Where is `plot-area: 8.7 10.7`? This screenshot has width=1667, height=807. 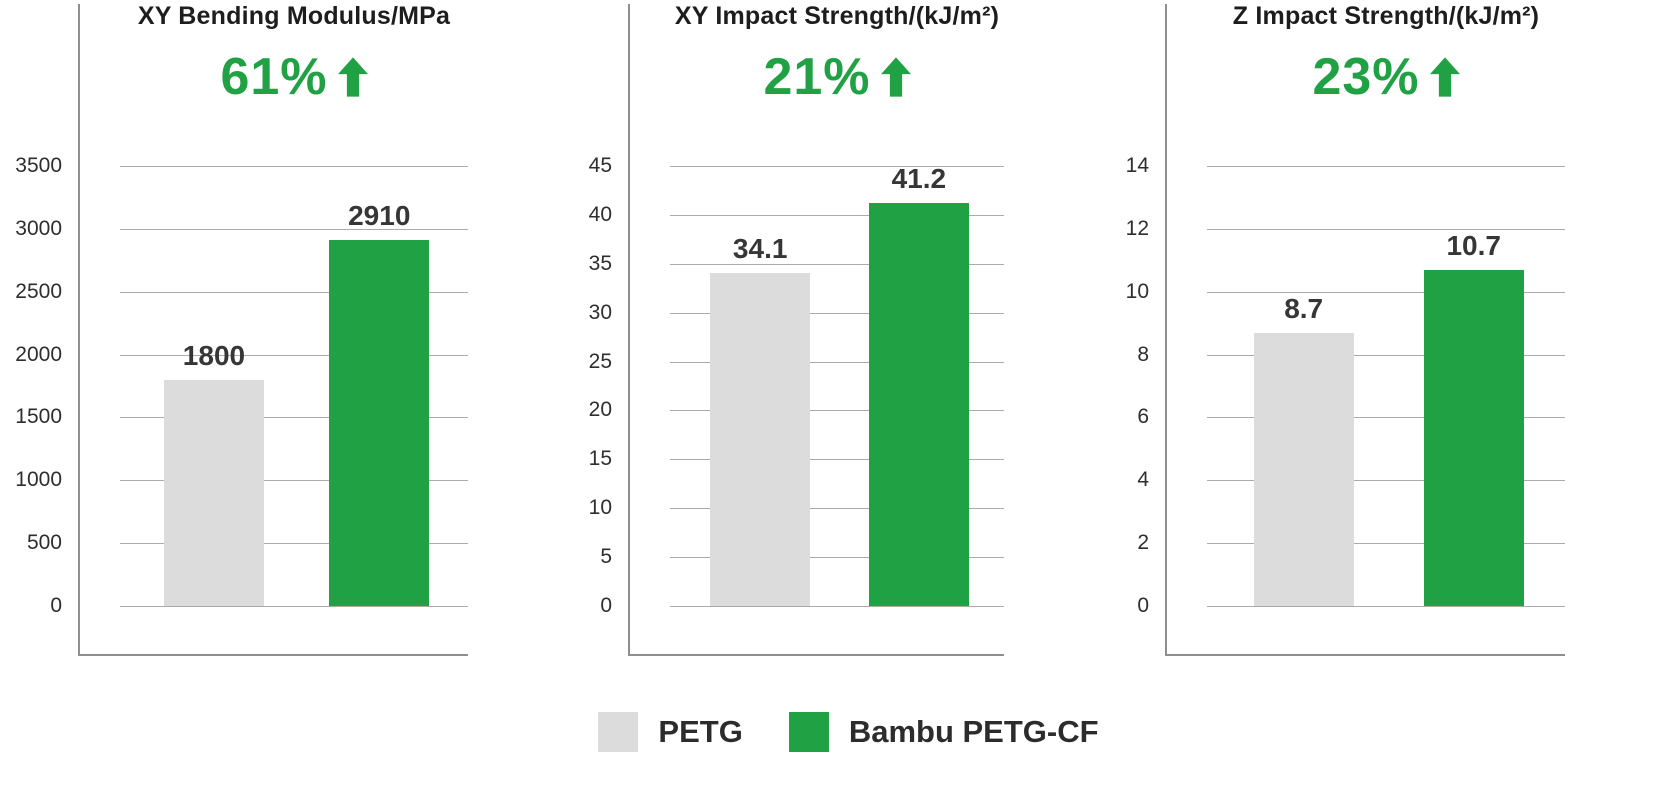
plot-area: 8.7 10.7 is located at coordinates (1386, 386).